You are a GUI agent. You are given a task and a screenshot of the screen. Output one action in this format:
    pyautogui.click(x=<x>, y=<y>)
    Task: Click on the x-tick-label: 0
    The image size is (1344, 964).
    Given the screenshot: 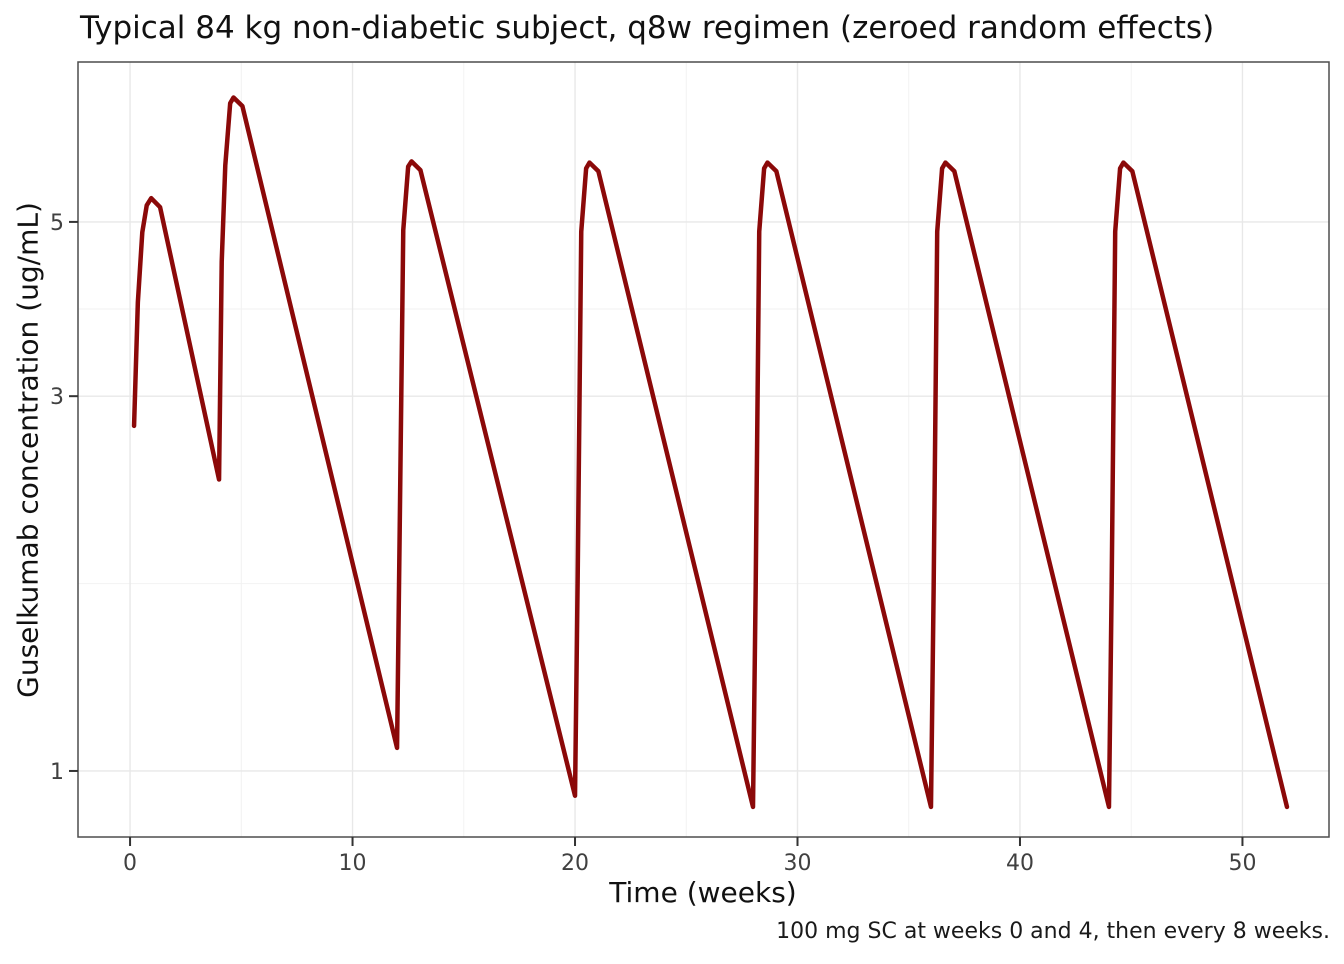 What is the action you would take?
    pyautogui.click(x=130, y=863)
    